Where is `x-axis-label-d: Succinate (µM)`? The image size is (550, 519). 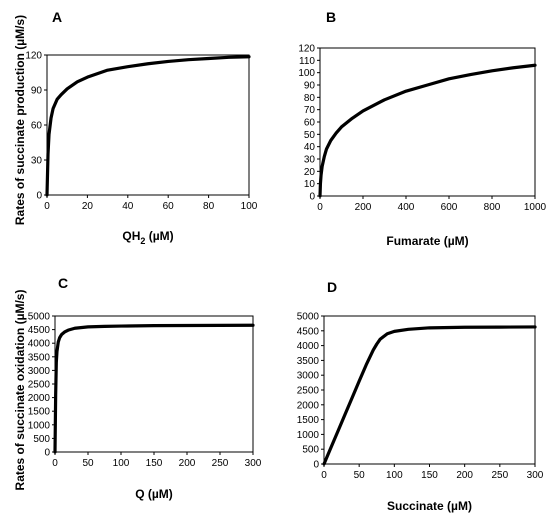 x-axis-label-d: Succinate (µM) is located at coordinates (429, 506).